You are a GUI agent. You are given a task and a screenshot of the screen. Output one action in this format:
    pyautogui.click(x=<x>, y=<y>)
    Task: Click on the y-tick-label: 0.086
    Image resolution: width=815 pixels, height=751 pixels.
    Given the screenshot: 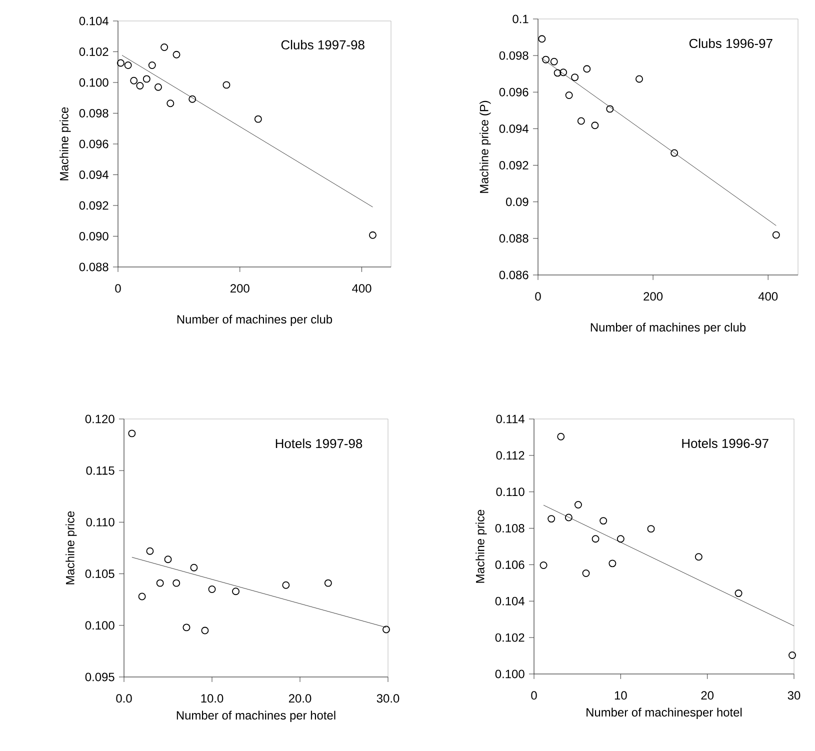 What is the action you would take?
    pyautogui.click(x=513, y=275)
    